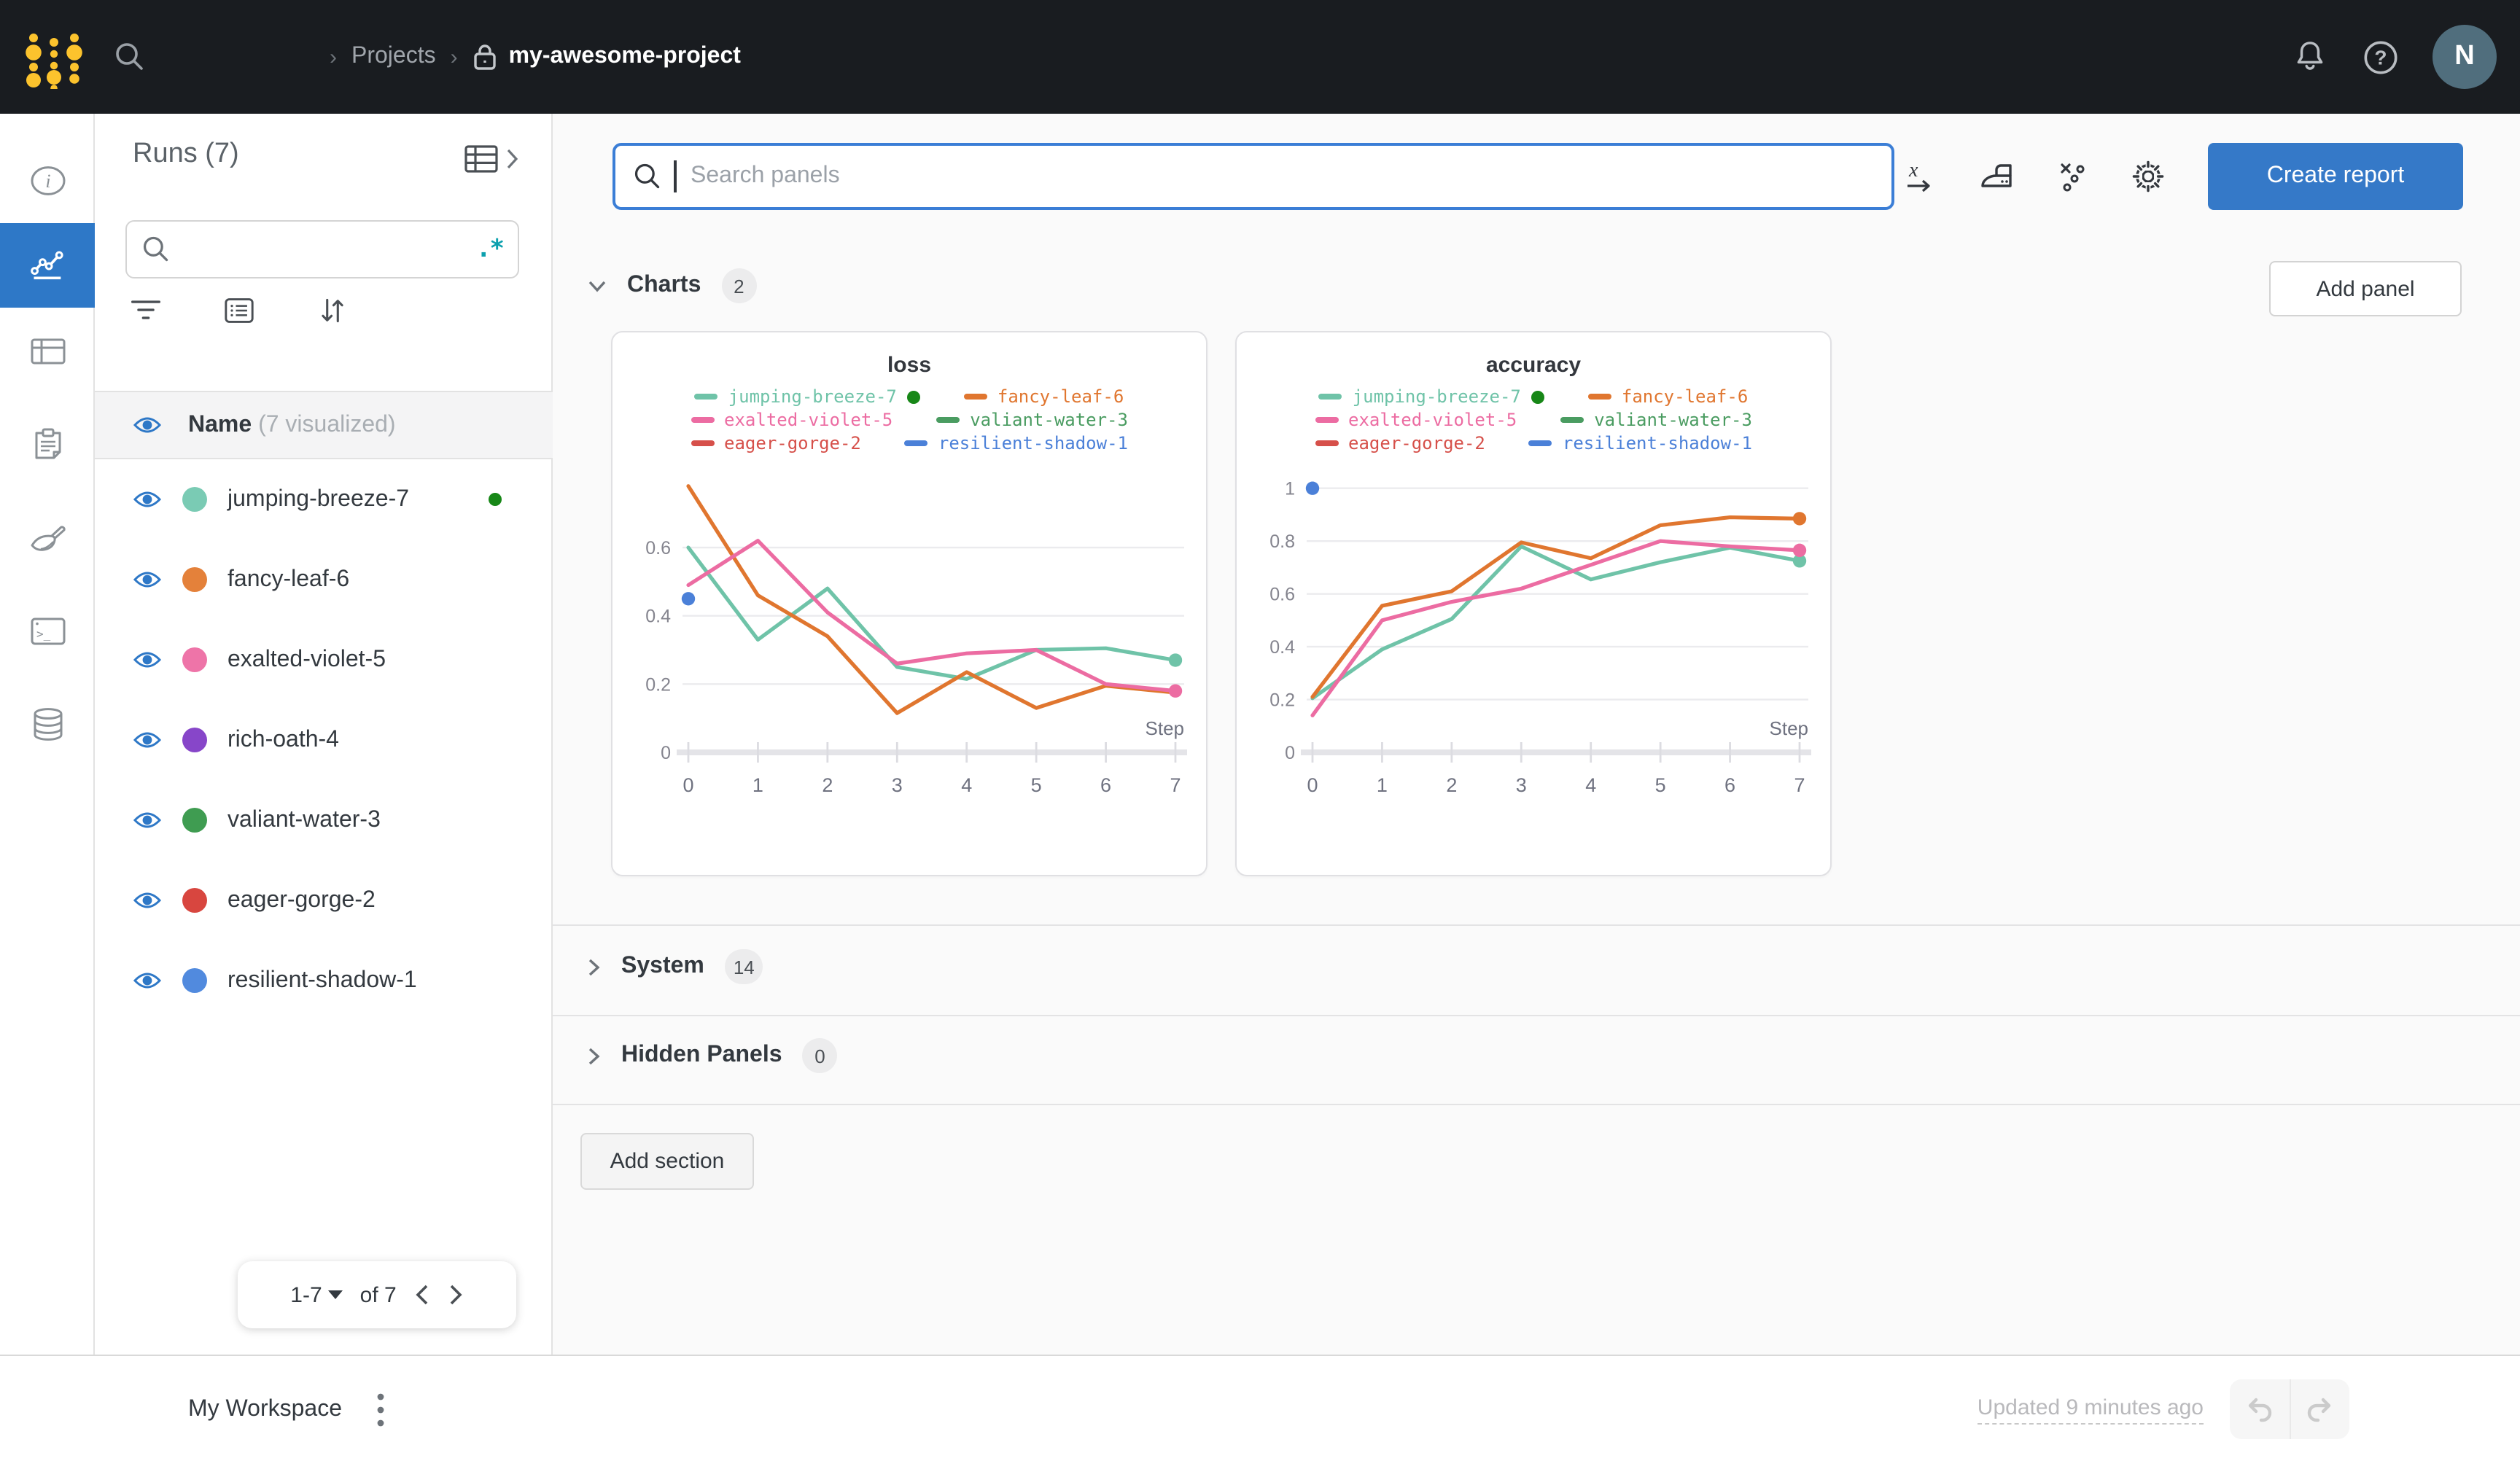 This screenshot has width=2520, height=1461. Describe the element at coordinates (239, 310) in the screenshot. I see `group-list-icon` at that location.